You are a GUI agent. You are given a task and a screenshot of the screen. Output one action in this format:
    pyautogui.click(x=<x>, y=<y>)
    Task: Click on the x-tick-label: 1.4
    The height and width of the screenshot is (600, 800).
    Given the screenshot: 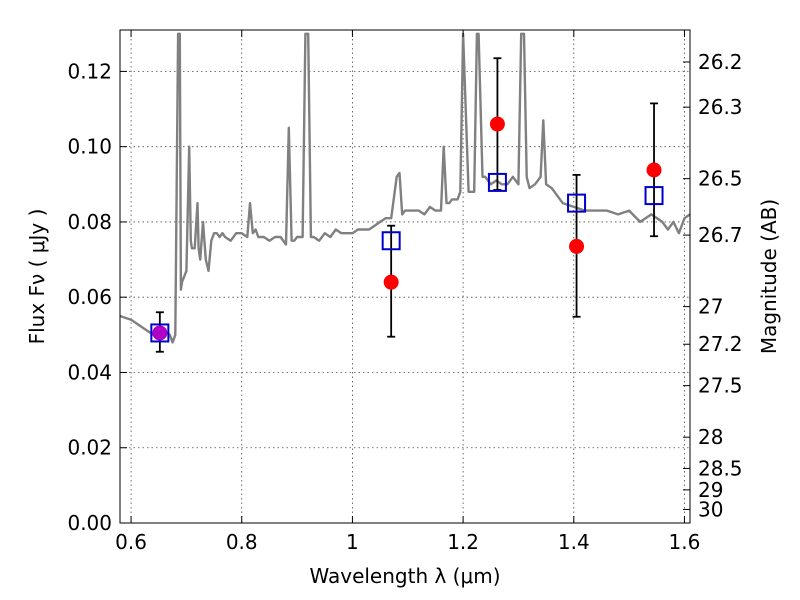 What is the action you would take?
    pyautogui.click(x=574, y=542)
    